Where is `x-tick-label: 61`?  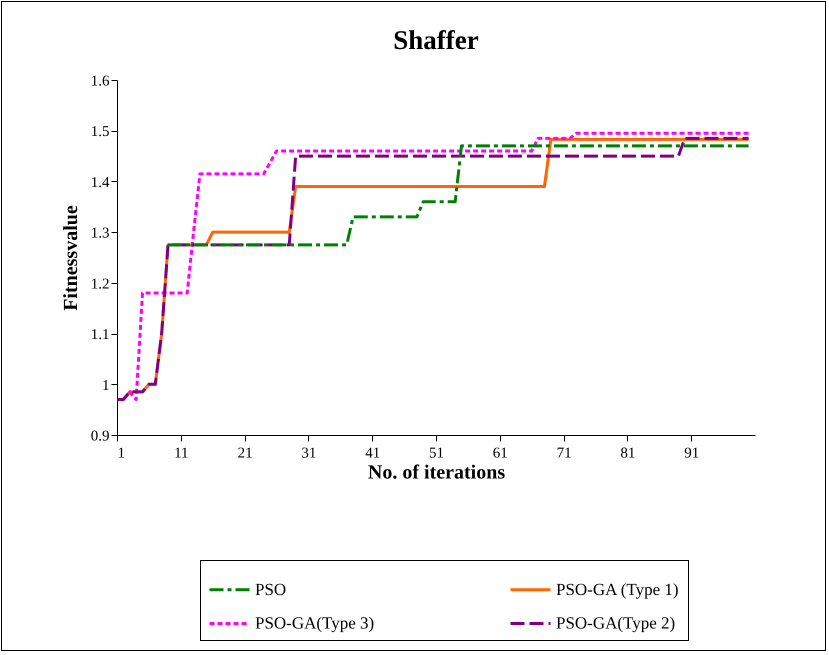
x-tick-label: 61 is located at coordinates (500, 454).